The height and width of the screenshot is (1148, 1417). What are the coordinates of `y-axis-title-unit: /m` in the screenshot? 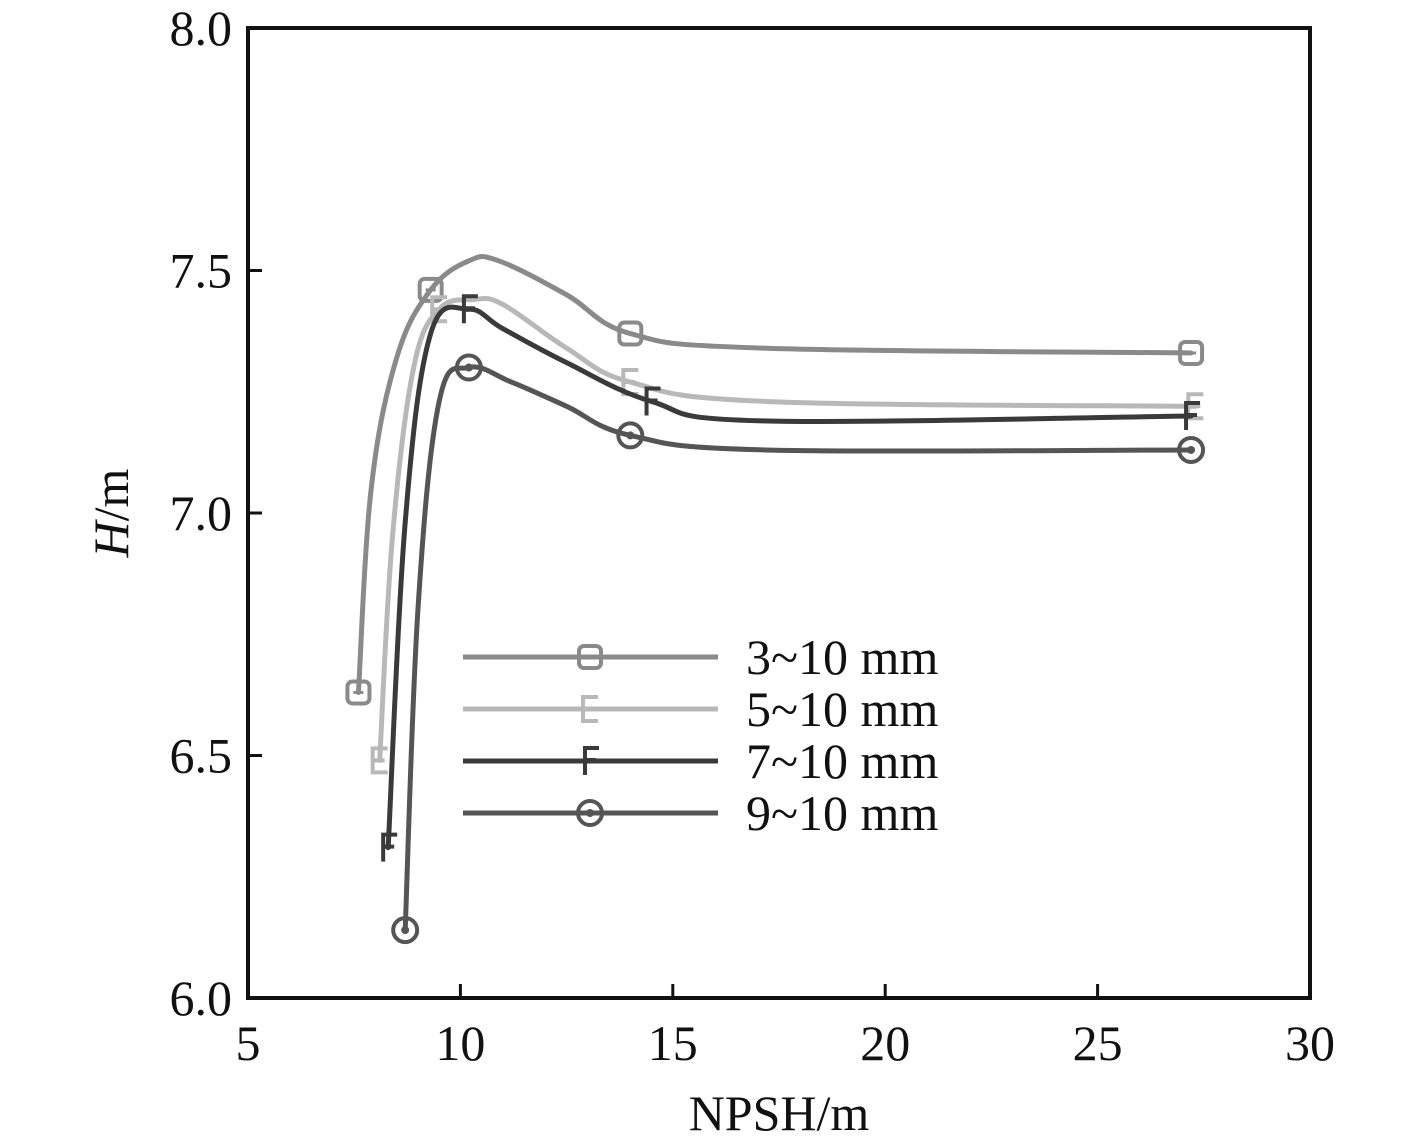 It's located at (111, 494).